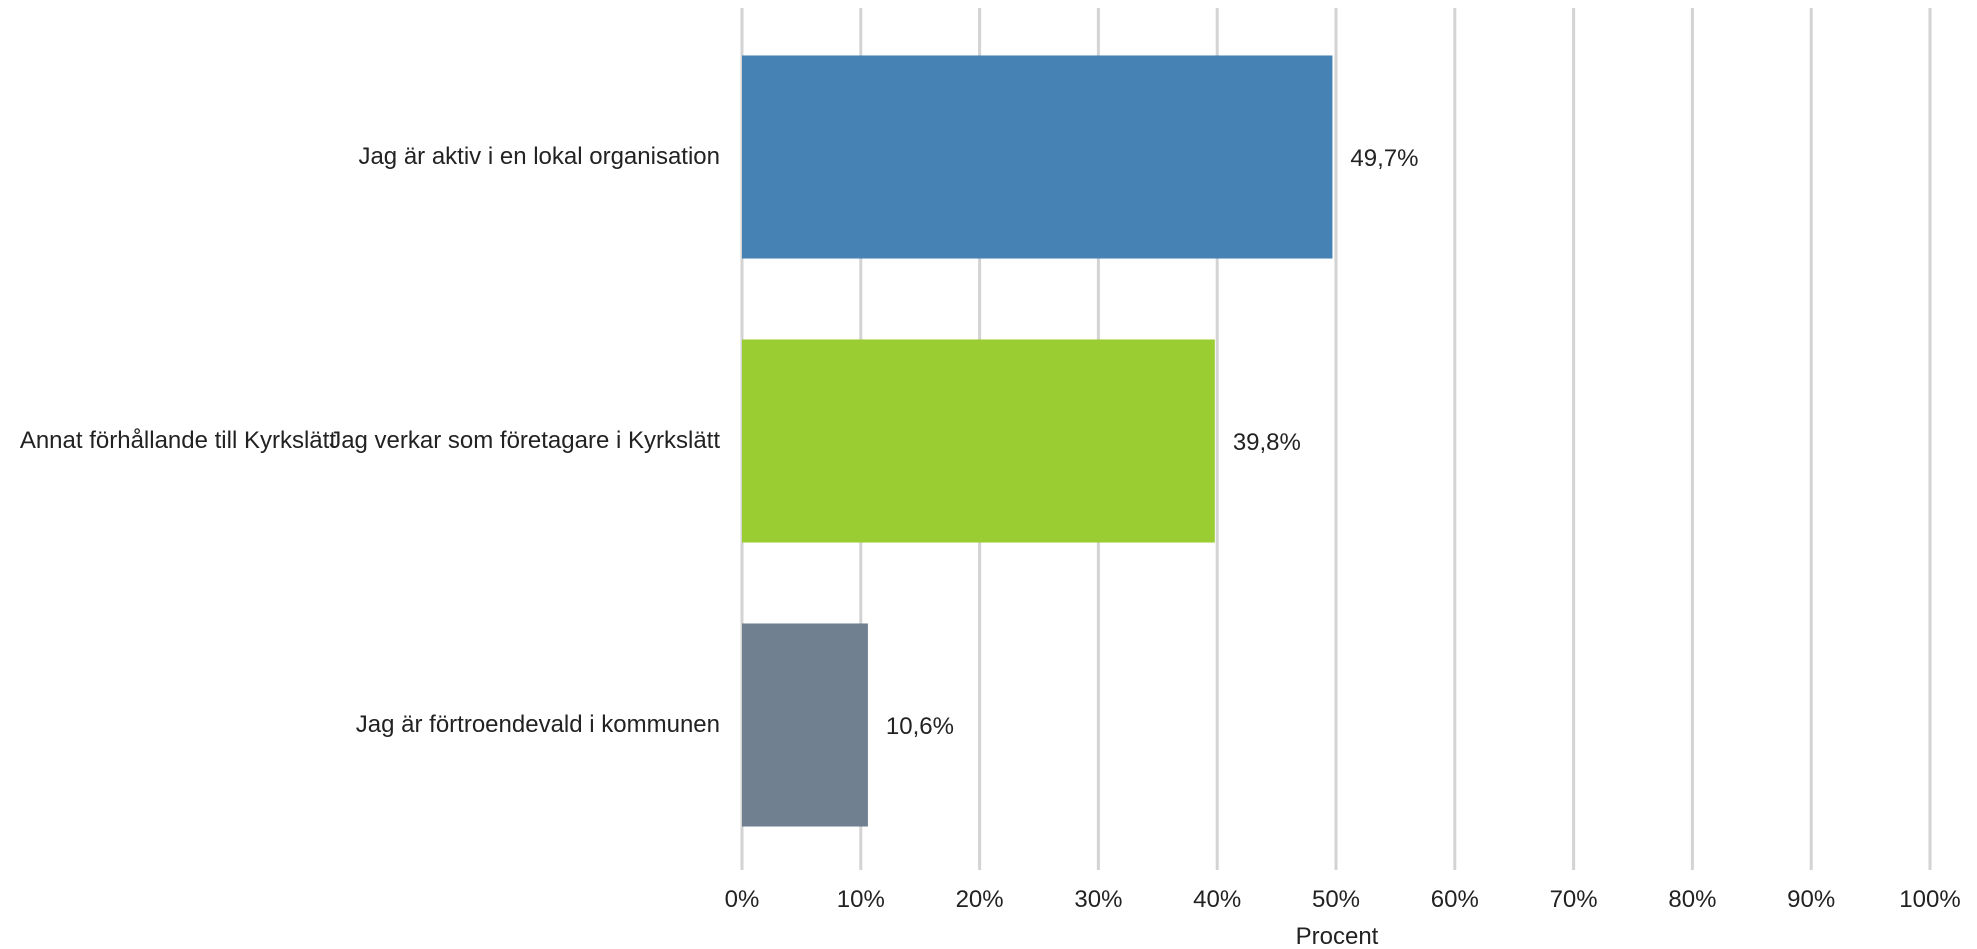  Describe the element at coordinates (1574, 899) in the screenshot. I see `x-tick-label: 70%` at that location.